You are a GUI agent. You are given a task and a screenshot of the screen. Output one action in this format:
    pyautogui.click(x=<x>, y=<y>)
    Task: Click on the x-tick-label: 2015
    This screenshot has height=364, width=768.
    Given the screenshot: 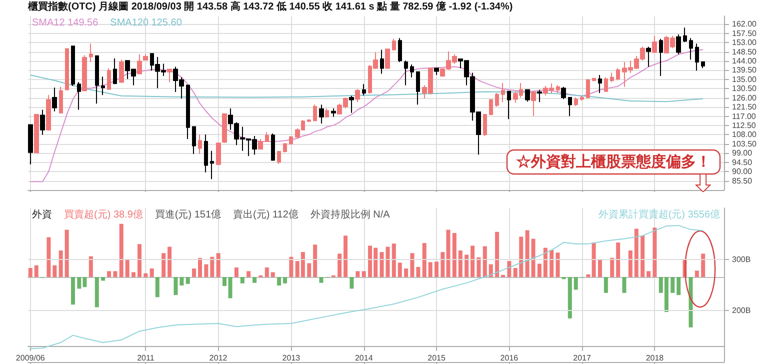 What is the action you would take?
    pyautogui.click(x=437, y=358)
    